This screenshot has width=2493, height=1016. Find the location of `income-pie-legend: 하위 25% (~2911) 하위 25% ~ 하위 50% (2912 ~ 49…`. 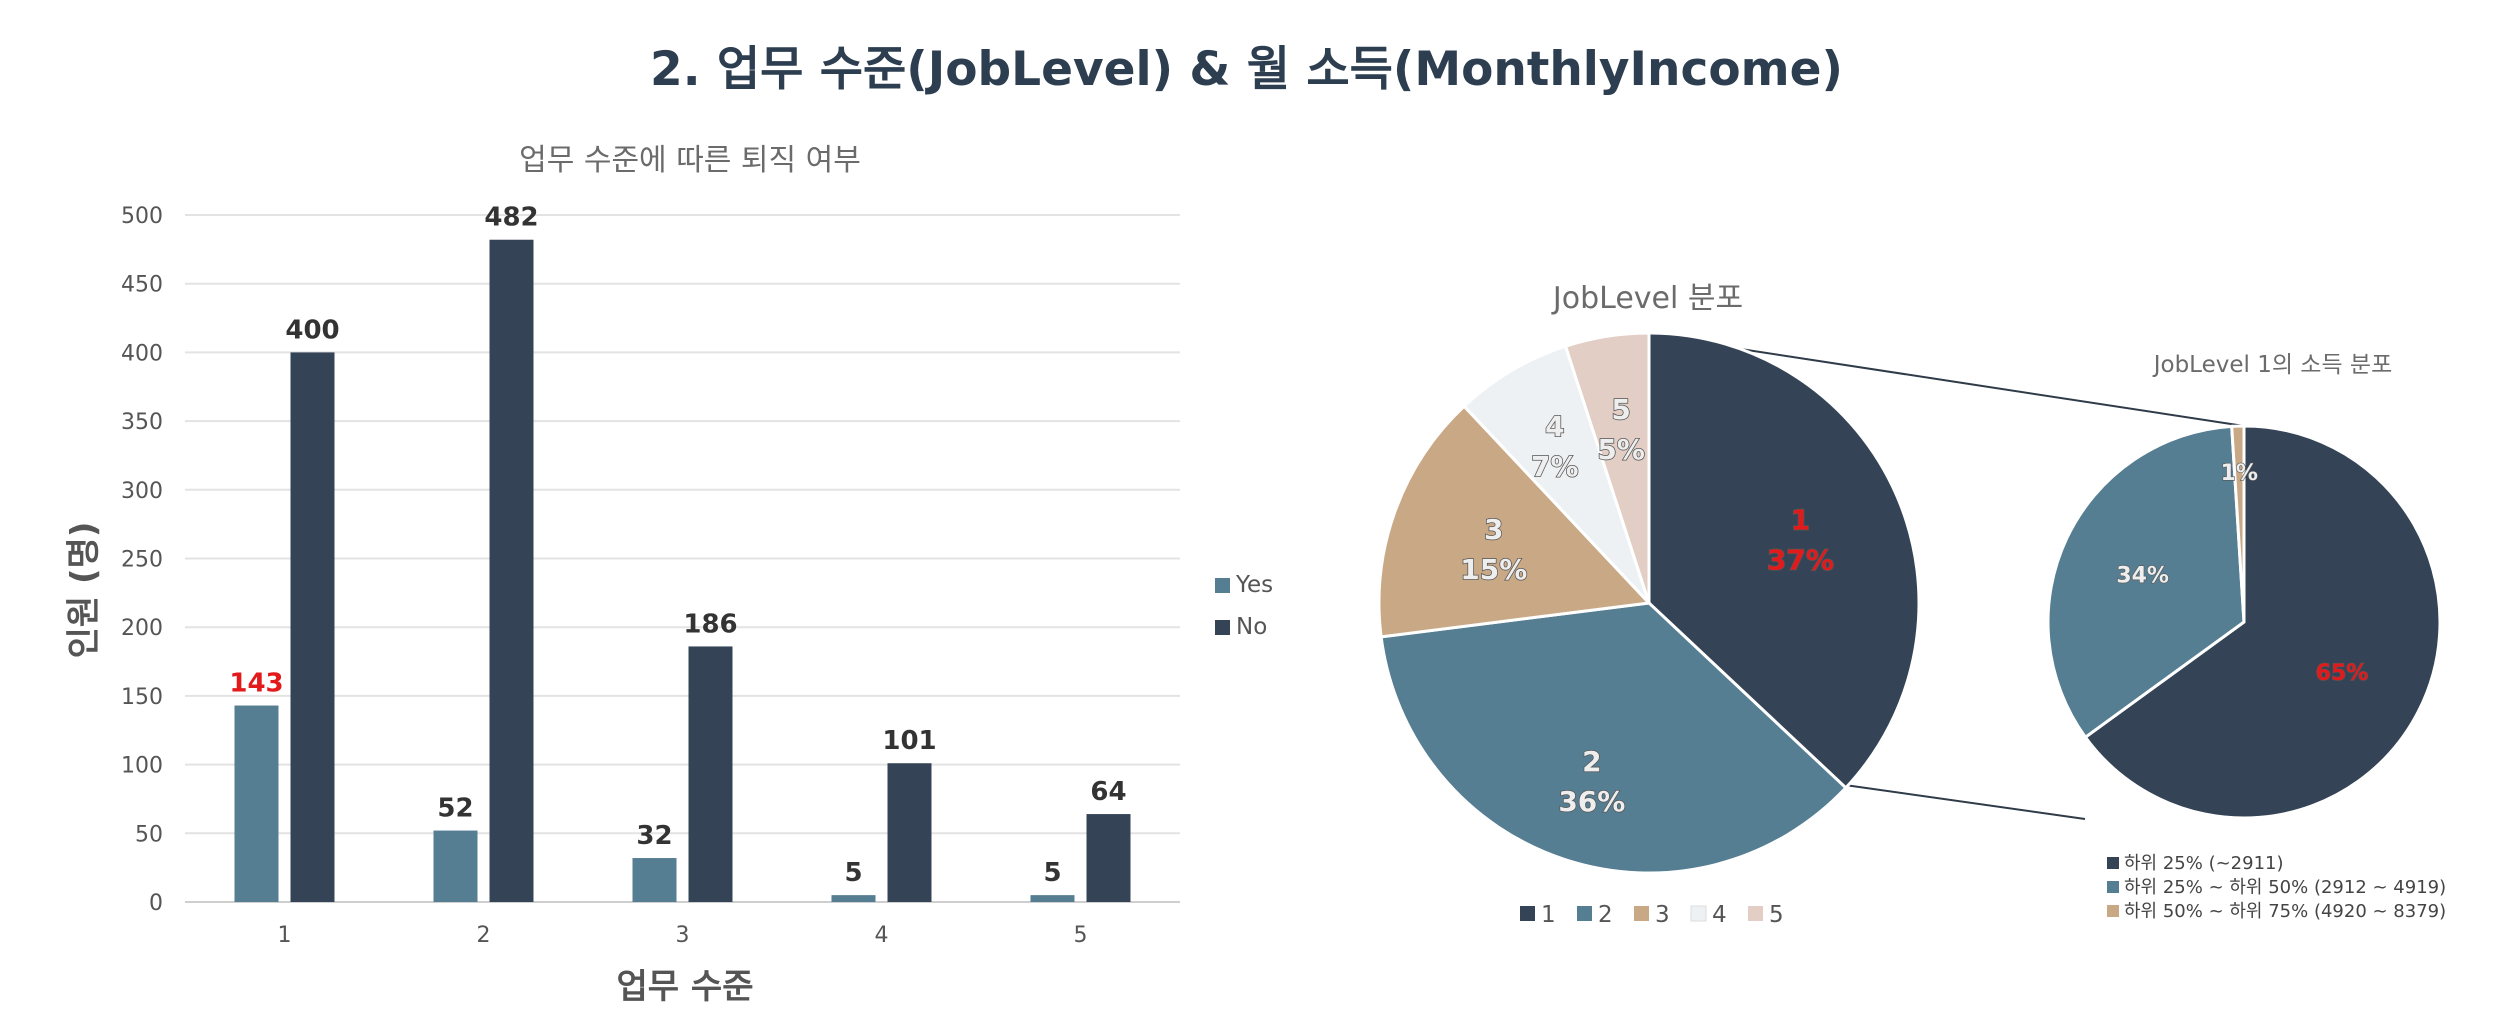

income-pie-legend: 하위 25% (~2911) 하위 25% ~ 하위 50% (2912 ~ 49… is located at coordinates (2276, 887).